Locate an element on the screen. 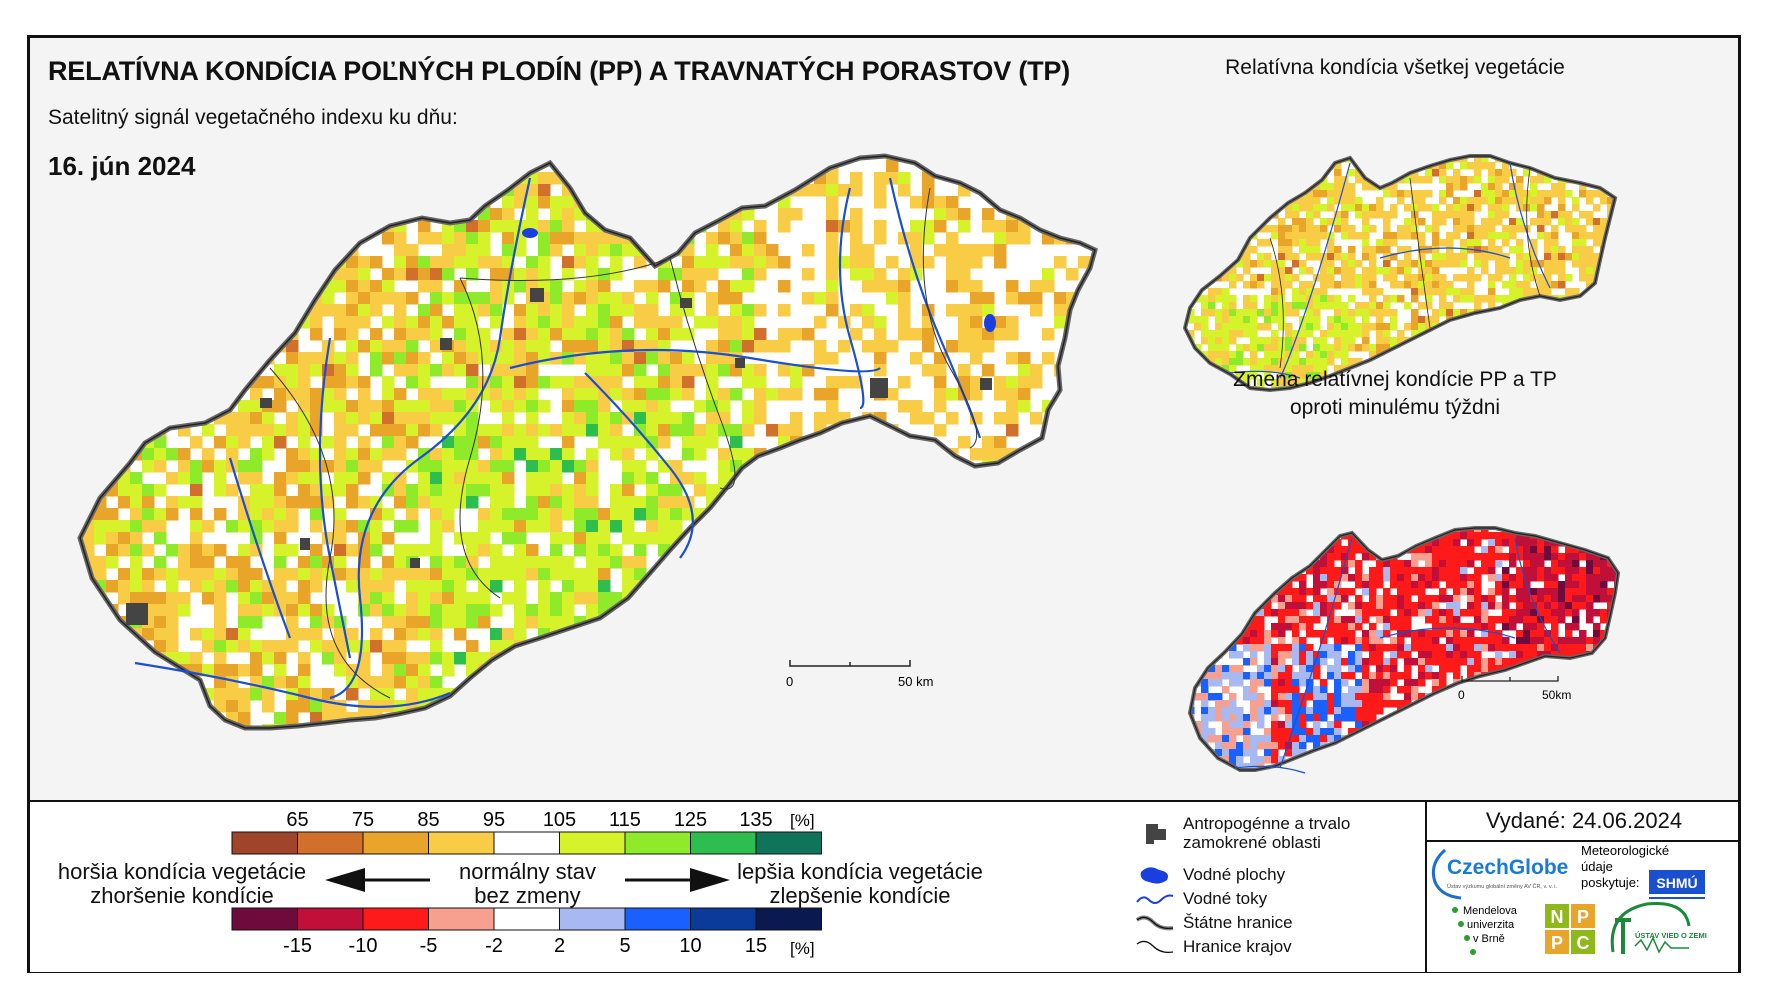 The image size is (1772, 1003). nppc-letter-2: P is located at coordinates (1557, 943).